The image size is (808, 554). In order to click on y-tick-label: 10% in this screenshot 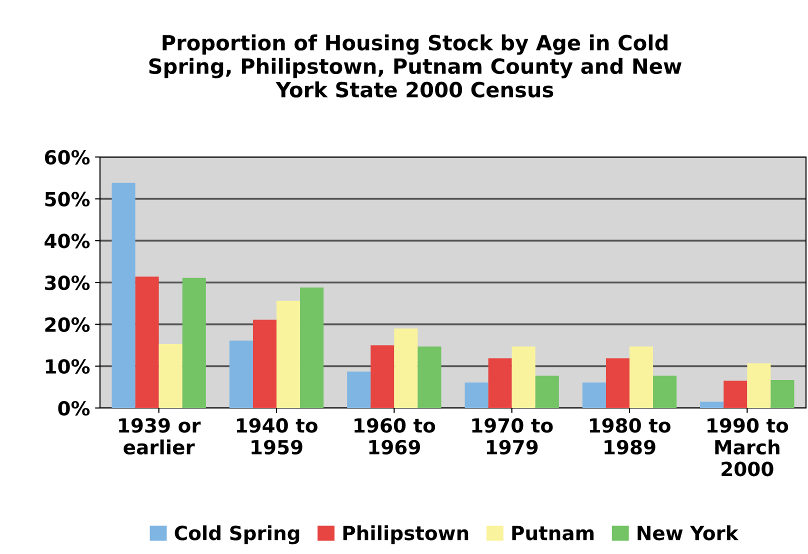, I will do `click(68, 366)`.